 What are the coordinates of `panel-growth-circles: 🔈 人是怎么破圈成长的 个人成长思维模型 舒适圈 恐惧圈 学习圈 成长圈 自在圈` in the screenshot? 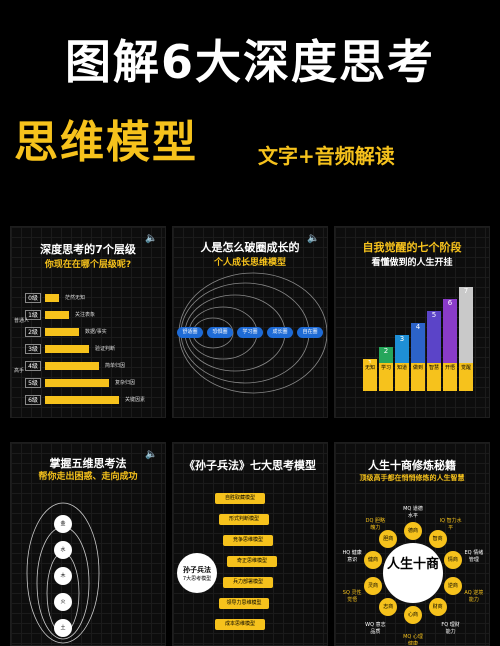 It's located at (250, 322).